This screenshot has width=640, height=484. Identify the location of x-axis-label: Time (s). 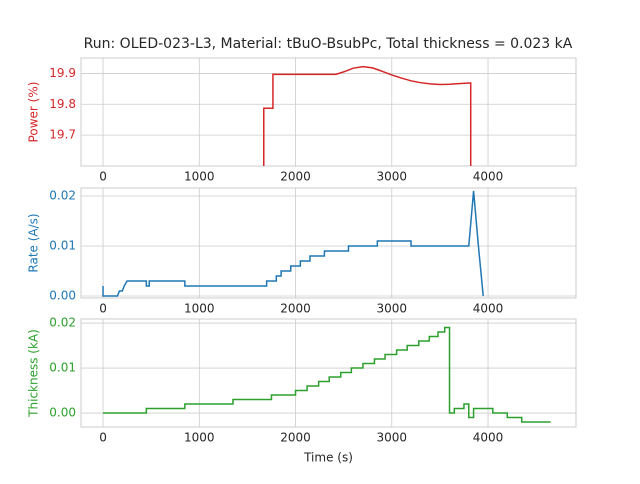
(328, 458).